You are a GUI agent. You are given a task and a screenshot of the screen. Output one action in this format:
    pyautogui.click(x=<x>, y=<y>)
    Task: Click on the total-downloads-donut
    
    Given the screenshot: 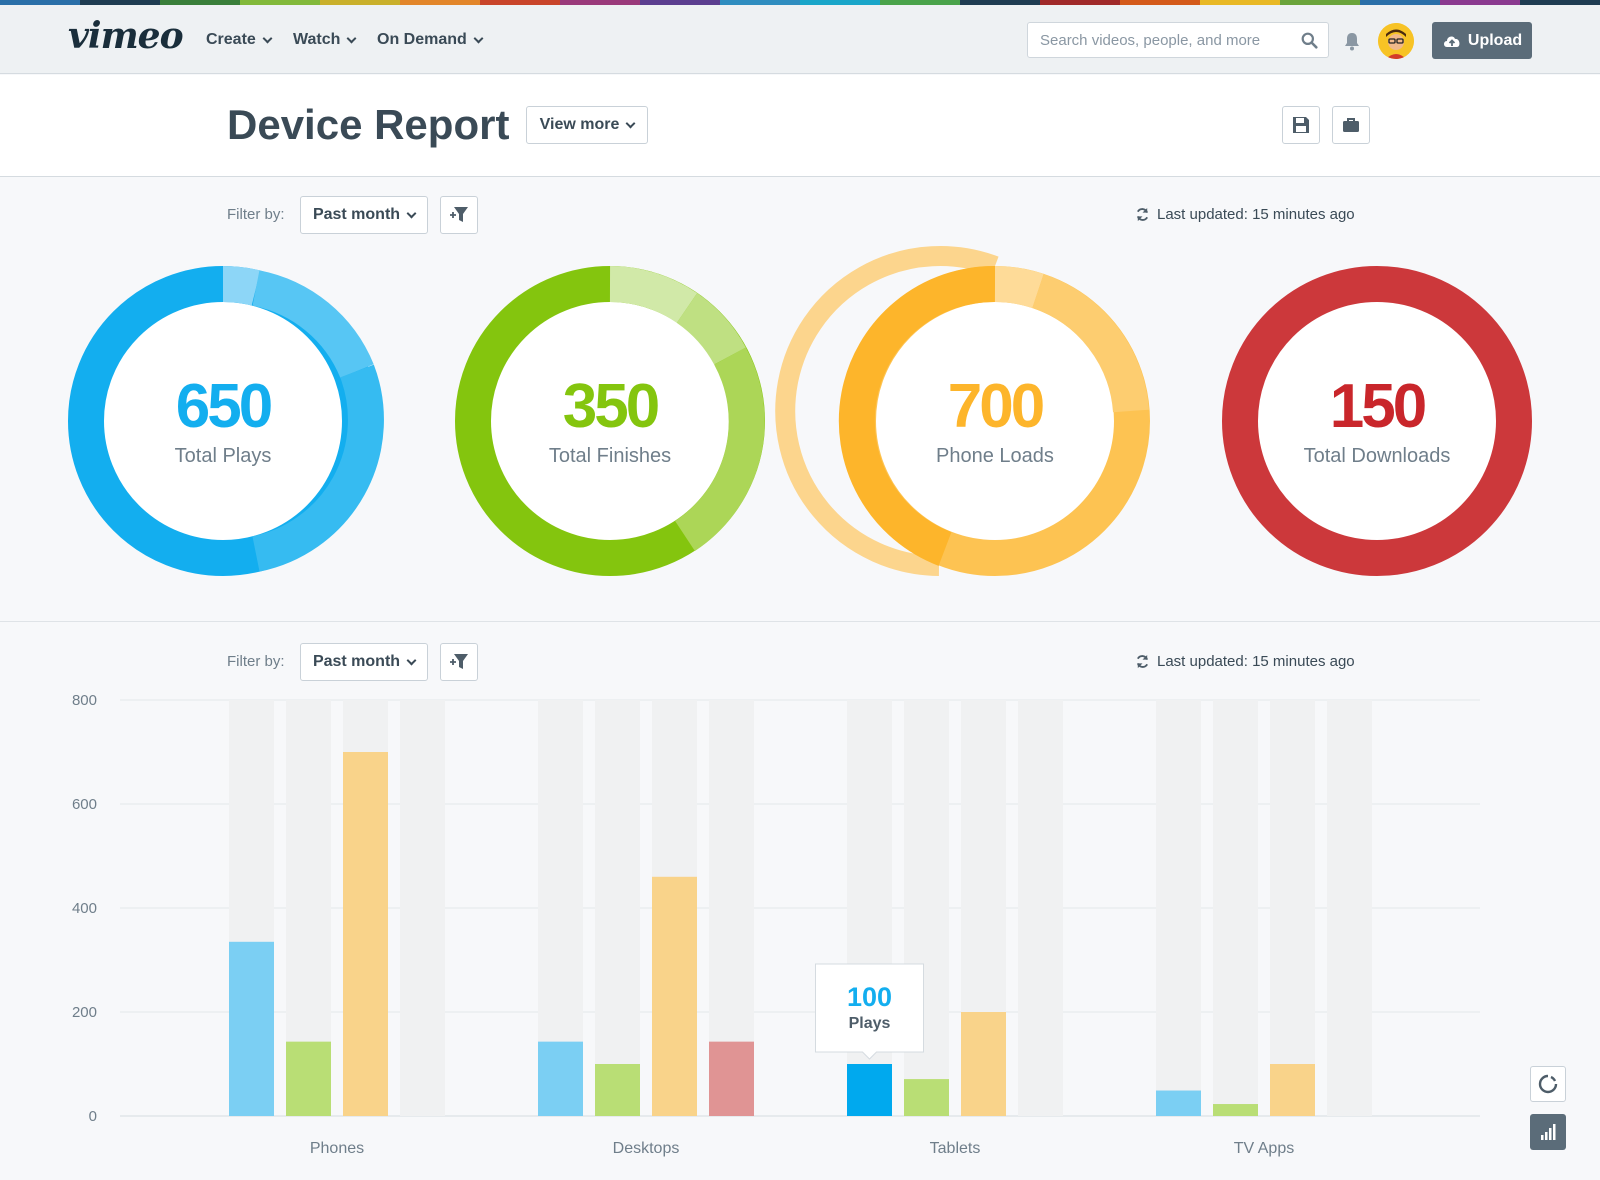 What is the action you would take?
    pyautogui.click(x=1377, y=421)
    